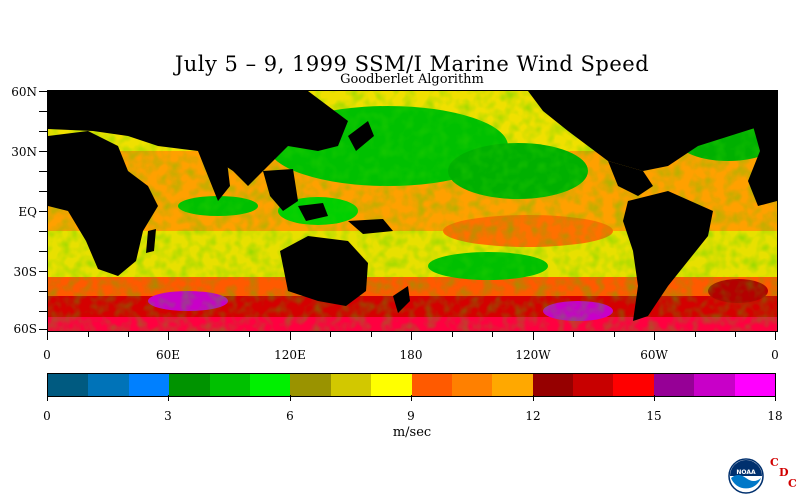  I want to click on lat-label-60n: 60N, so click(24, 92).